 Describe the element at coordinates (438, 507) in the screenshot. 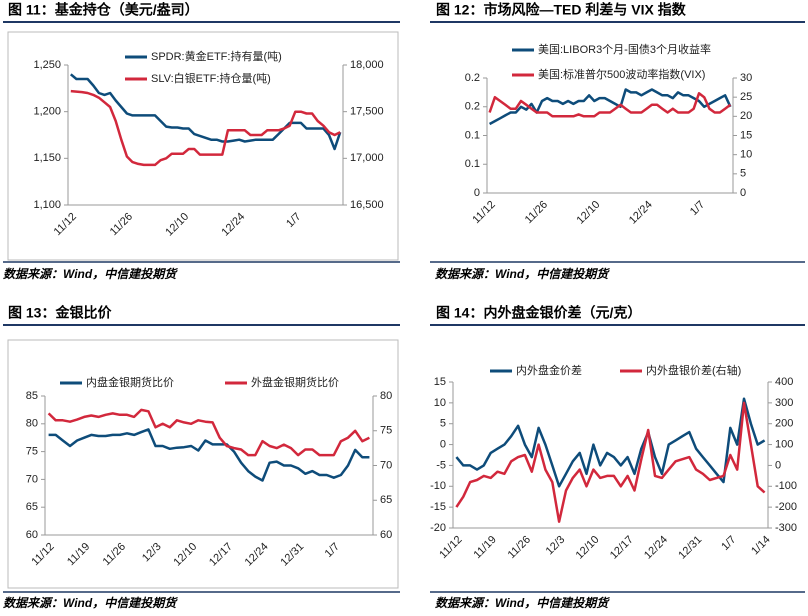

I see `y-tick-label: -15` at that location.